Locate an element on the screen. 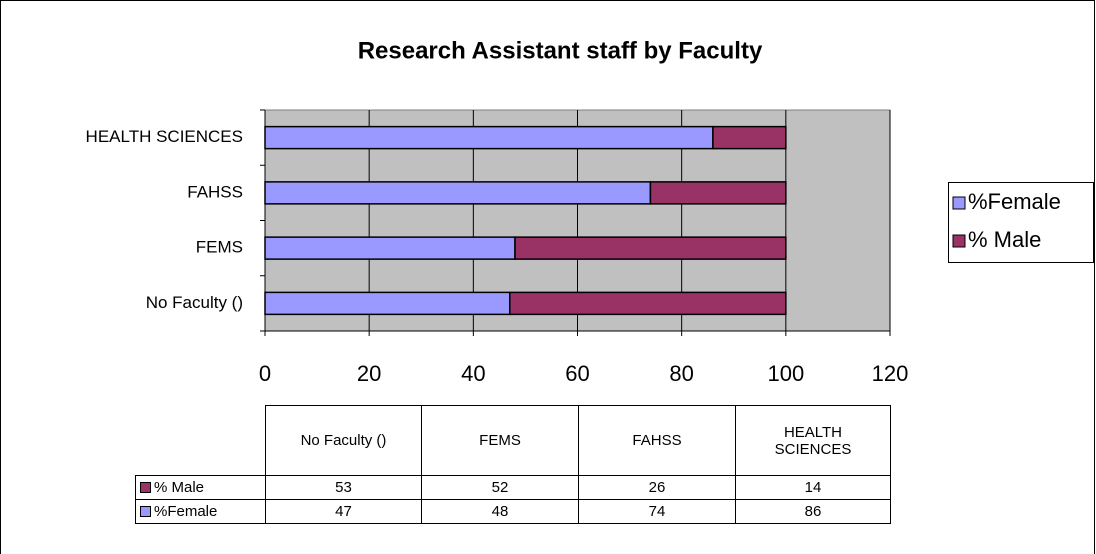  chart-title: Research Assistant staff by Faculty is located at coordinates (560, 50).